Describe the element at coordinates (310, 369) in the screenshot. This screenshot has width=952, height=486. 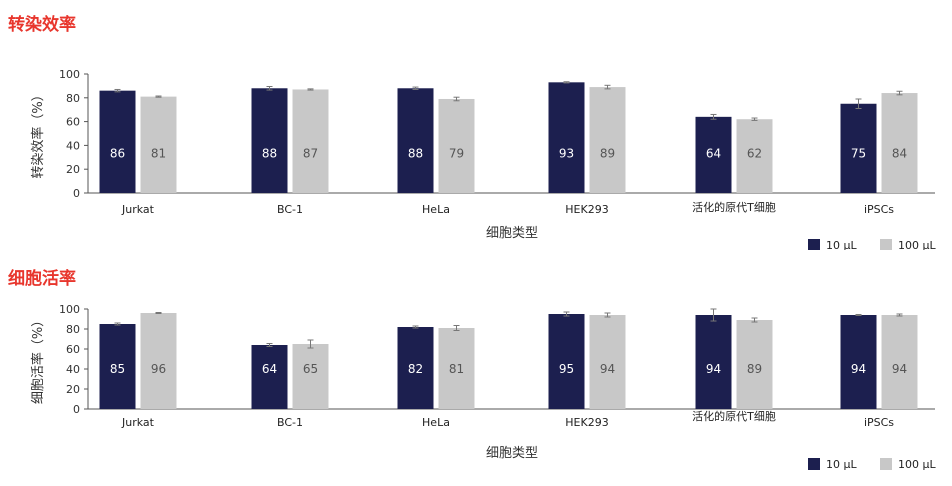
I see `data-label: 65` at that location.